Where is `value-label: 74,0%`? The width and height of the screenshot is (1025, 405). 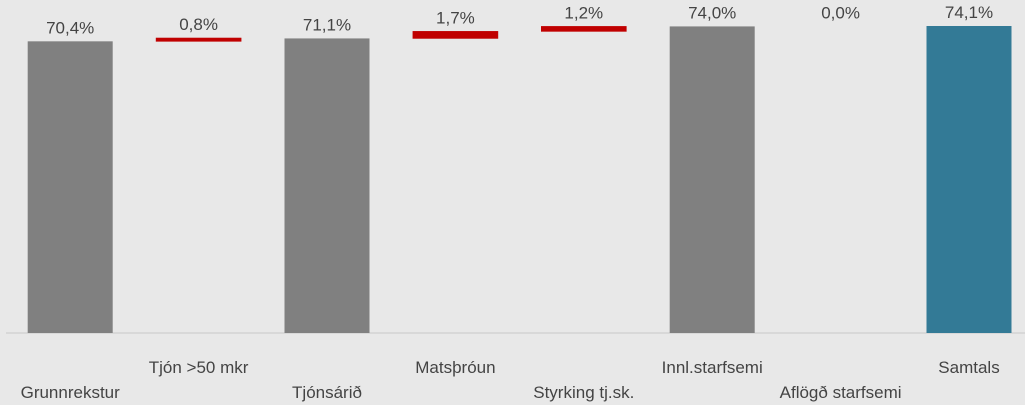
value-label: 74,0% is located at coordinates (712, 12).